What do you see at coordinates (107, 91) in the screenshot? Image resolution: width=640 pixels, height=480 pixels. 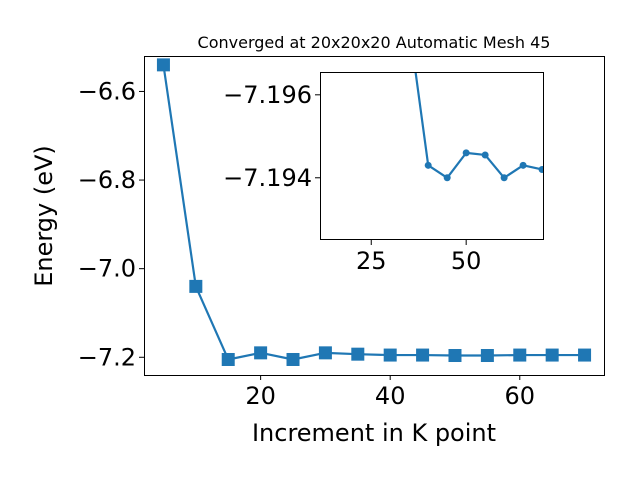 I see `main-y-tick-label: −6.6` at bounding box center [107, 91].